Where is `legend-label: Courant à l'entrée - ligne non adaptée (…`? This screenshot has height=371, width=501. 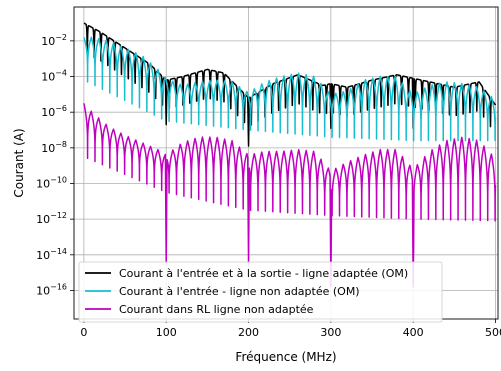
legend-label: Courant à l'entrée - ligne non adaptée (… is located at coordinates (239, 291).